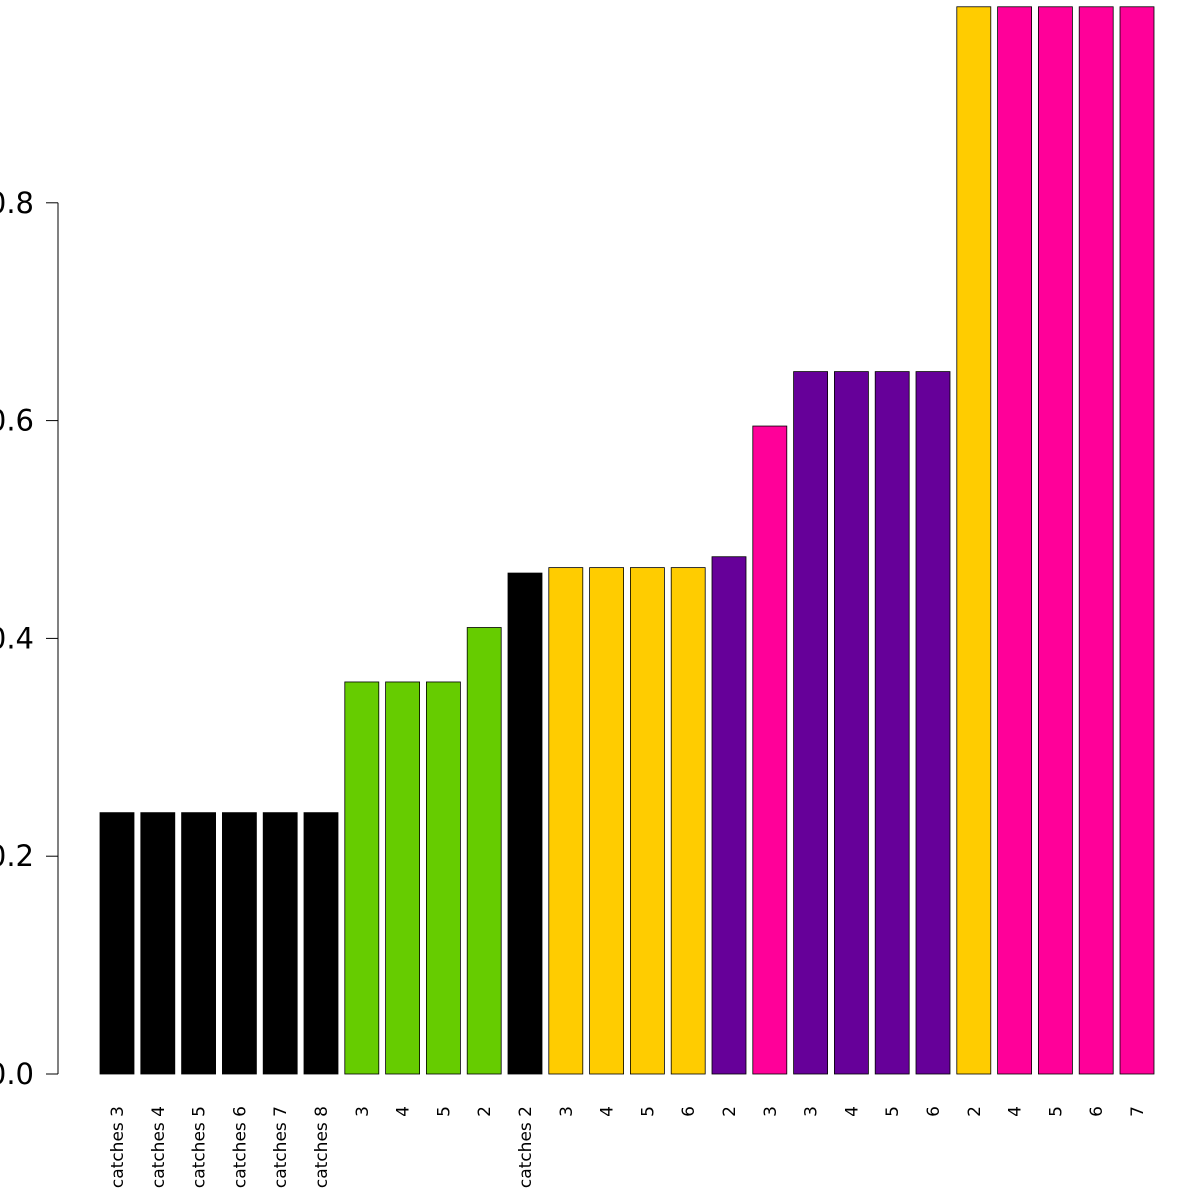 This screenshot has height=1200, width=1200. I want to click on x-tick-label: catches 3, so click(118, 1147).